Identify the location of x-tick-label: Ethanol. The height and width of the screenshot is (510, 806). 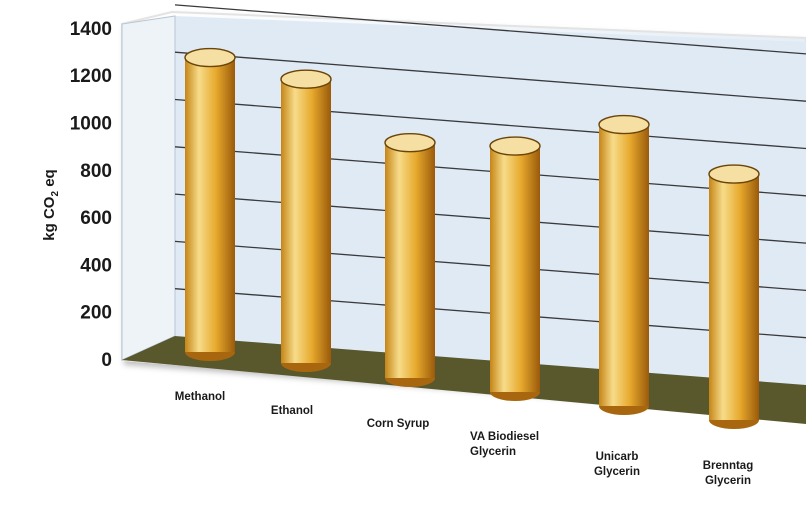
(292, 411).